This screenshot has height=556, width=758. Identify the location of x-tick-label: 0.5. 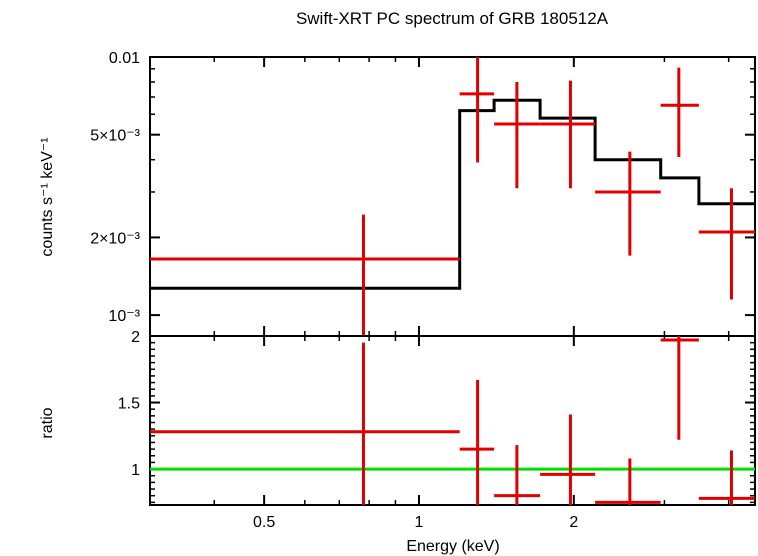
(264, 522).